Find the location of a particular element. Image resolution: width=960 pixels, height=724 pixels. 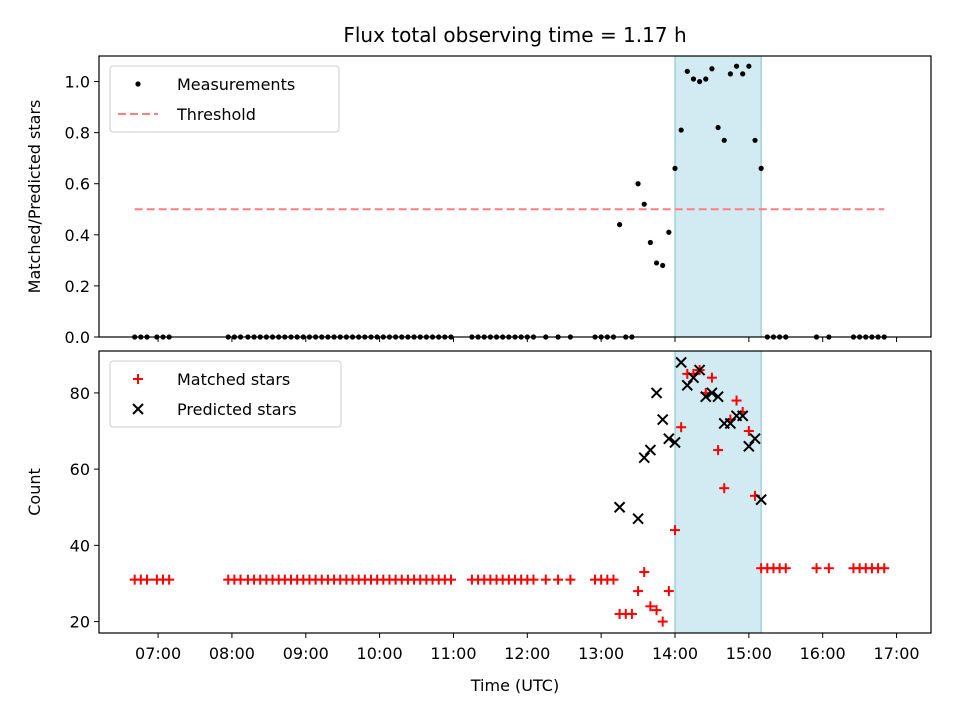

y-tick-label: 0.6 is located at coordinates (77, 184).